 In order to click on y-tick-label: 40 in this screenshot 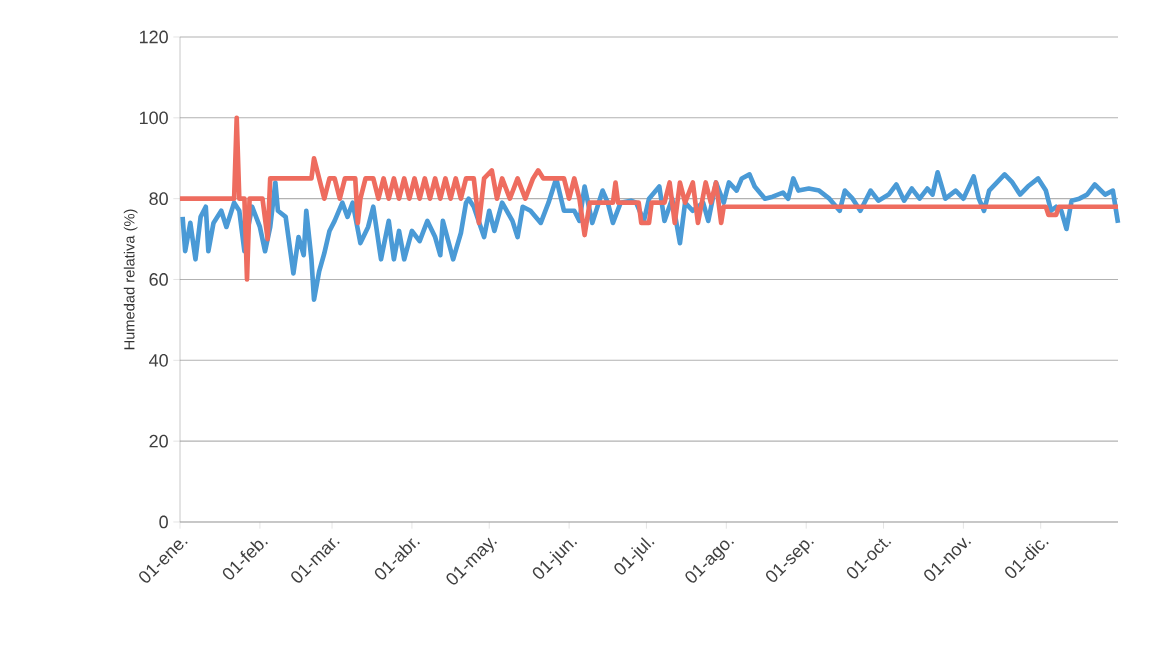, I will do `click(158, 360)`.